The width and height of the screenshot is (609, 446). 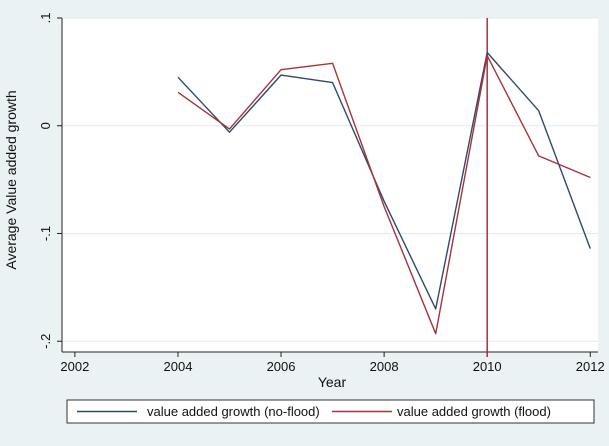 What do you see at coordinates (487, 366) in the screenshot?
I see `x-tick-label: 2010` at bounding box center [487, 366].